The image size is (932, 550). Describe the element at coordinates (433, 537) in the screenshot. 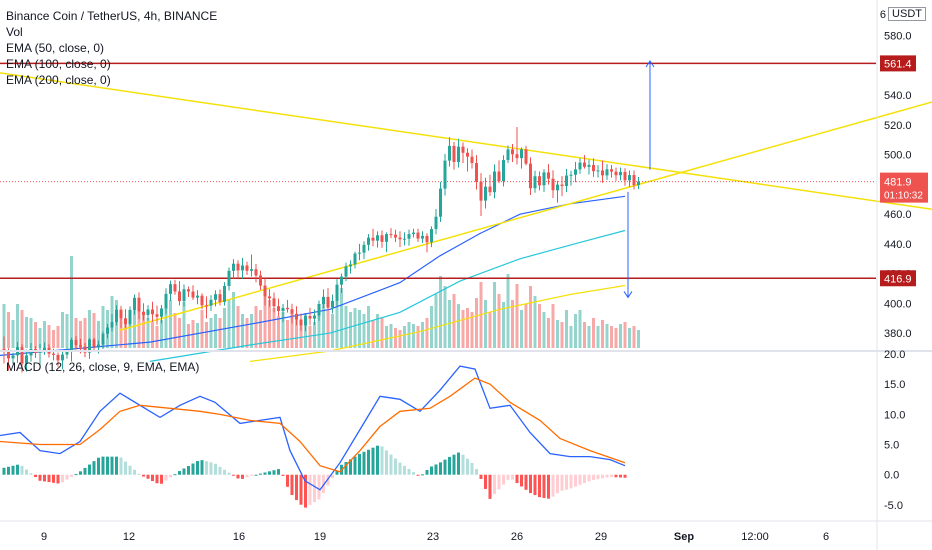

I see `time-tick-label: 23` at that location.